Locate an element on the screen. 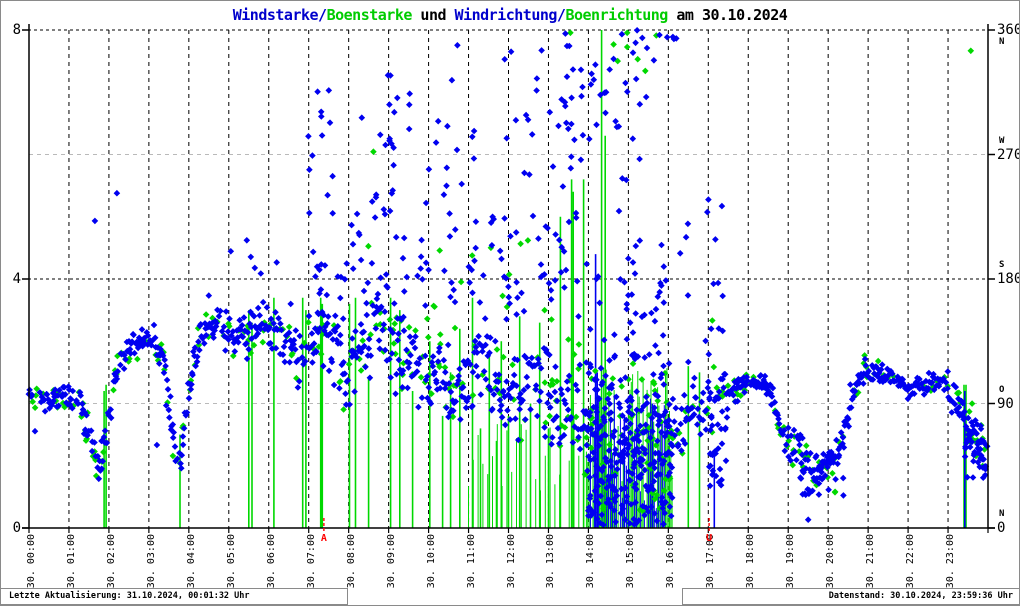 Image resolution: width=1020 pixels, height=606 pixels. y-right-tick-label: 180 is located at coordinates (1008, 279).